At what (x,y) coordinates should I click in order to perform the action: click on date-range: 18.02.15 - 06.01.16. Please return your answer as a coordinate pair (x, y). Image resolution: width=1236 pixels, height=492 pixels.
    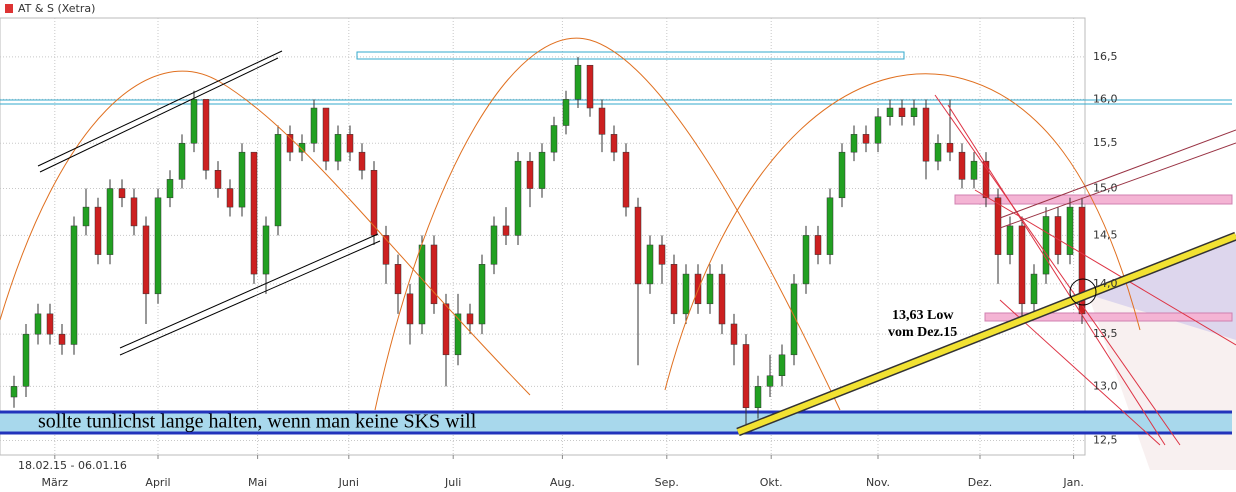
    Looking at the image, I should click on (72, 465).